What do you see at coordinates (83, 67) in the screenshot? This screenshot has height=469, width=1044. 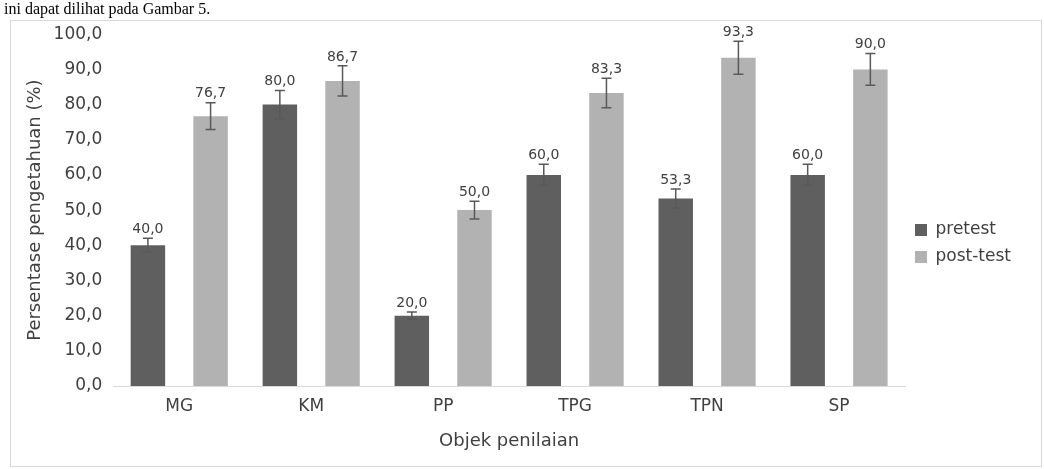 I see `y-tick-label: 90,0` at bounding box center [83, 67].